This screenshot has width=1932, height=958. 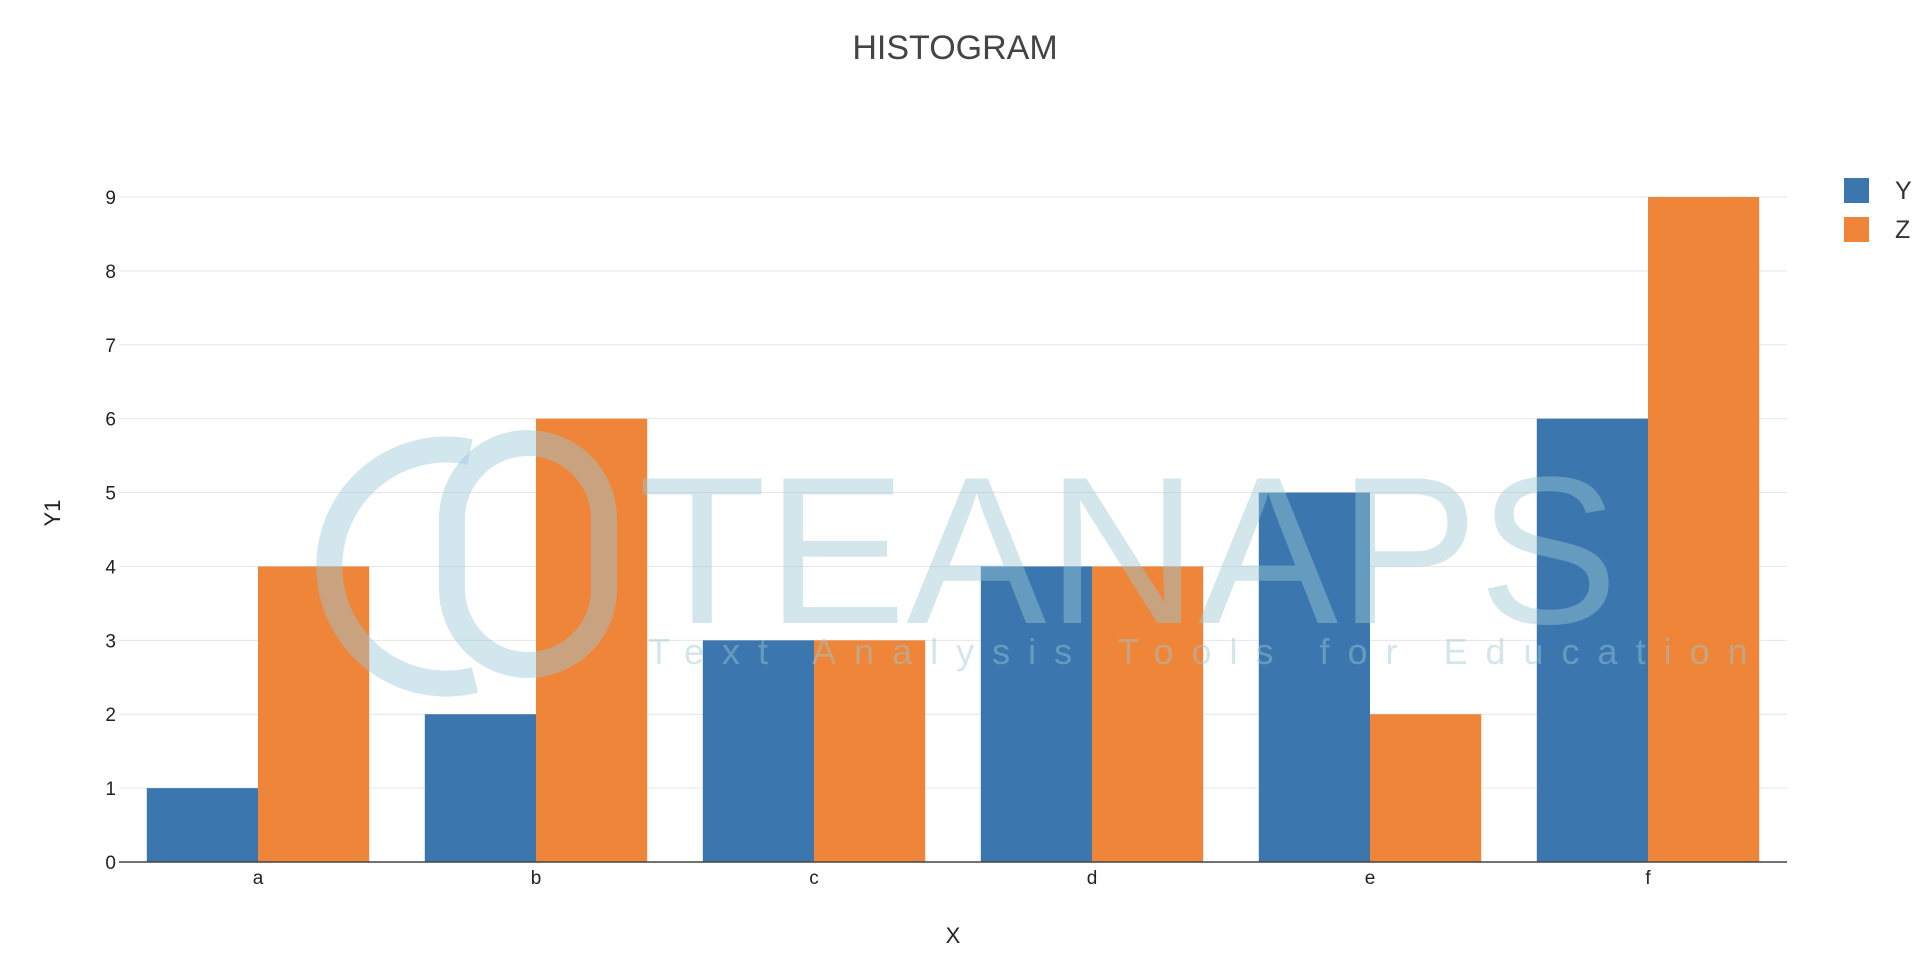 I want to click on bar-z-b, so click(x=592, y=640).